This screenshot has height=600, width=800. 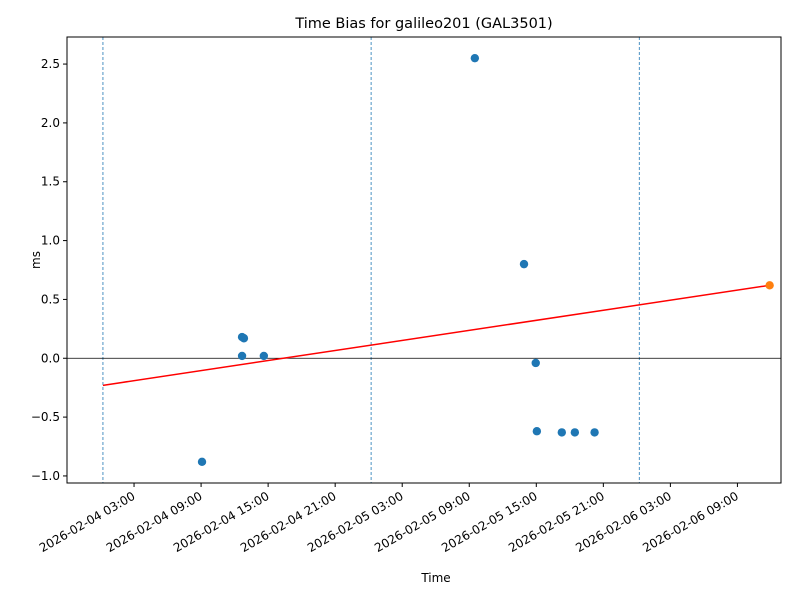 What do you see at coordinates (50, 64) in the screenshot?
I see `y-tick-label: 2.5` at bounding box center [50, 64].